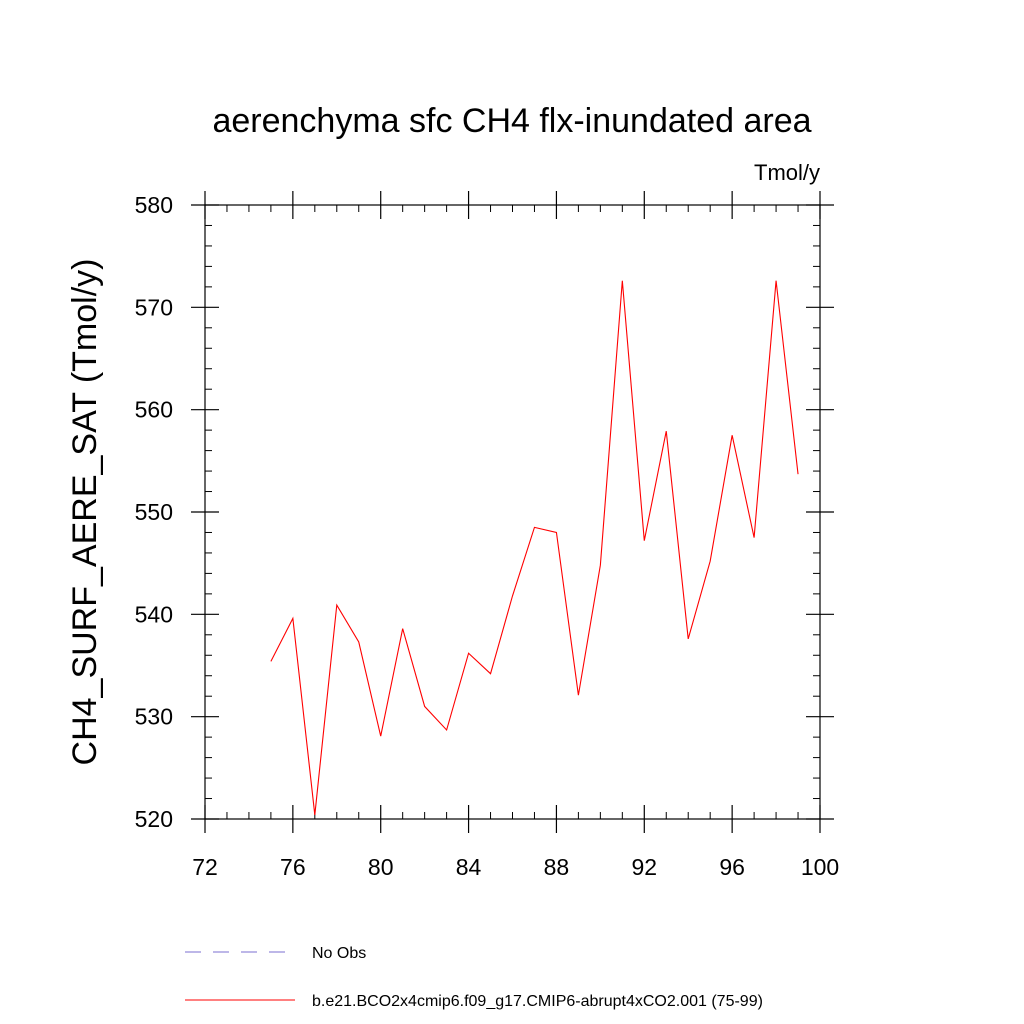  What do you see at coordinates (820, 867) in the screenshot?
I see `x-tick-label: 100` at bounding box center [820, 867].